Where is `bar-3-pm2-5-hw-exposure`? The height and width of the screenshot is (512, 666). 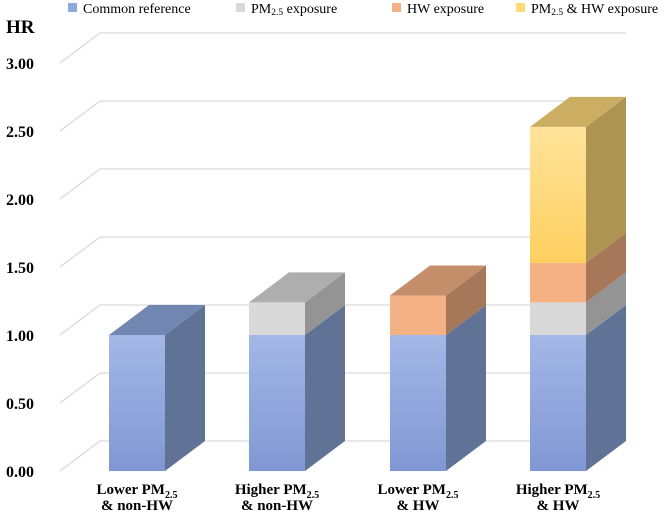
bar-3-pm2-5-hw-exposure is located at coordinates (578, 179).